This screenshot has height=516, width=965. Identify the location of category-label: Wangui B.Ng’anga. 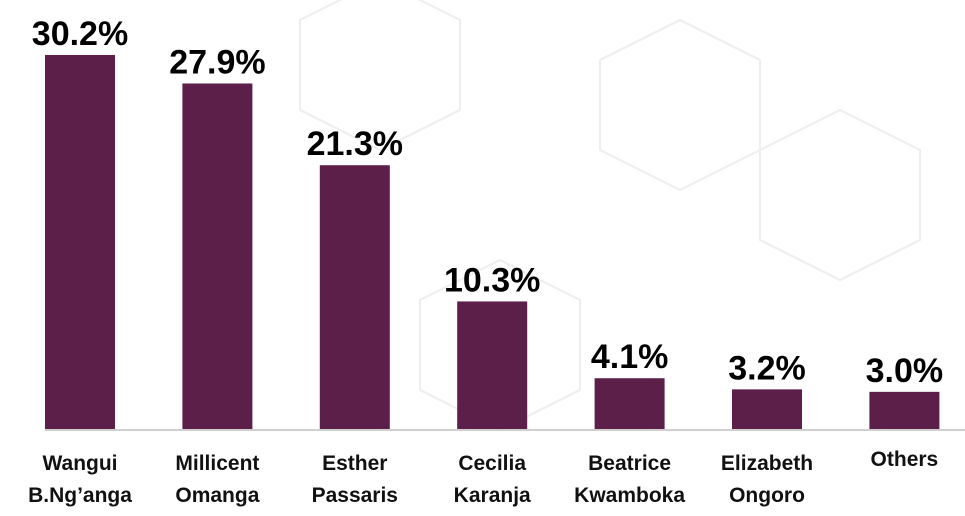
(80, 479).